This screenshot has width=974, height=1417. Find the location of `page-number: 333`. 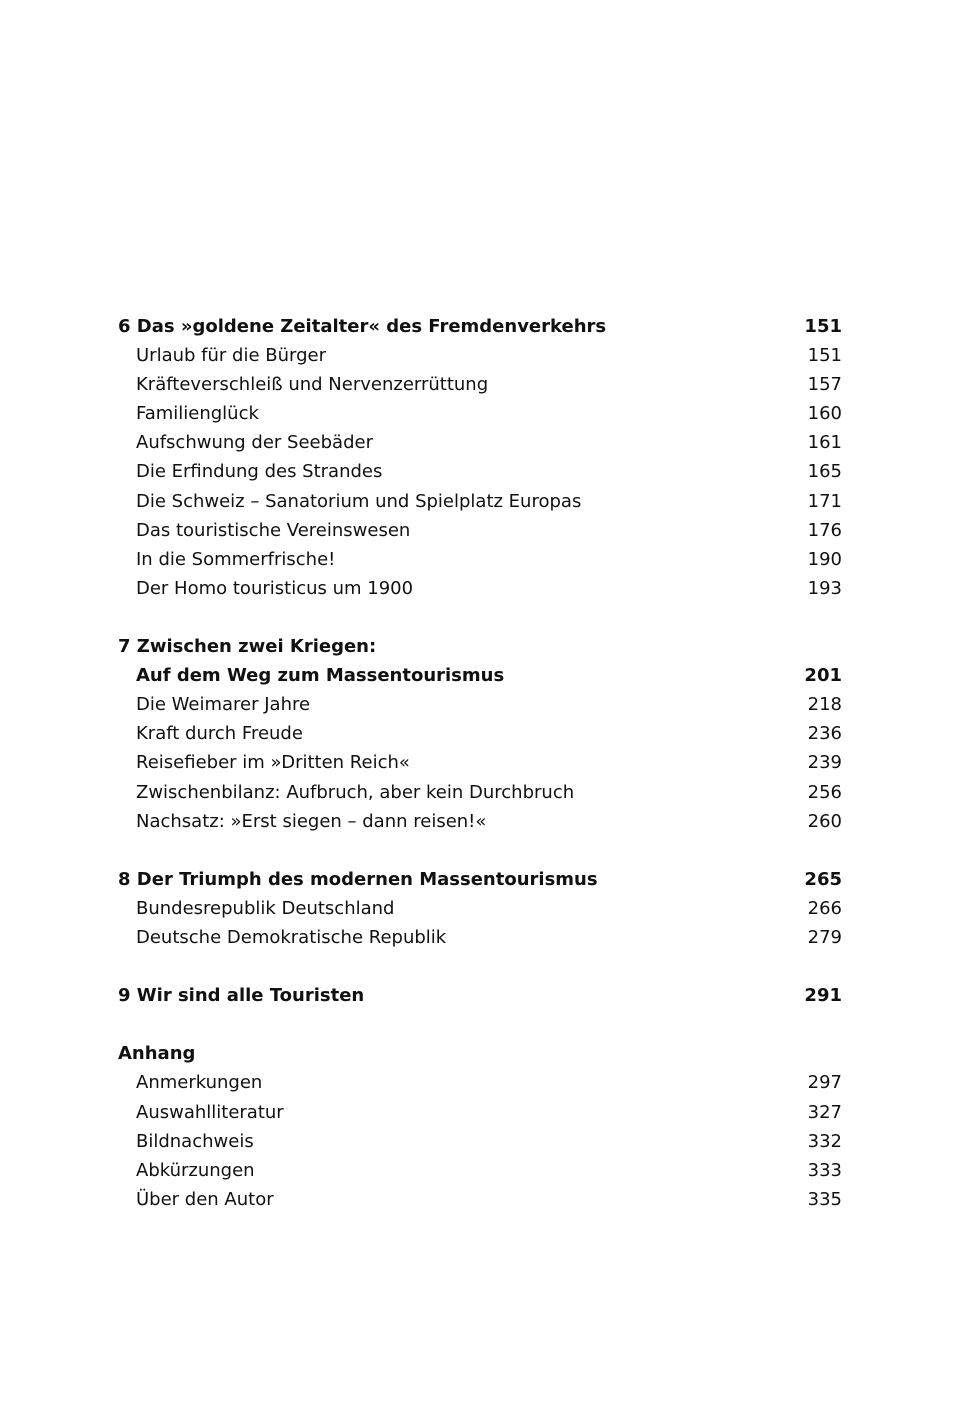

page-number: 333 is located at coordinates (824, 1170).